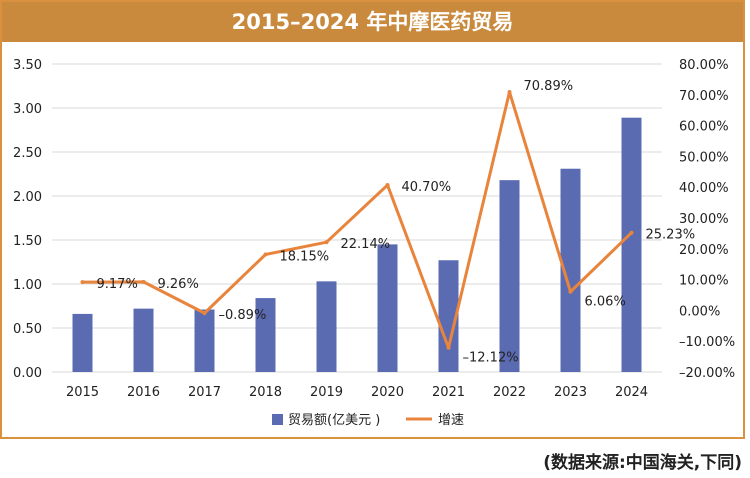  What do you see at coordinates (570, 392) in the screenshot?
I see `x-tick-label: 2023` at bounding box center [570, 392].